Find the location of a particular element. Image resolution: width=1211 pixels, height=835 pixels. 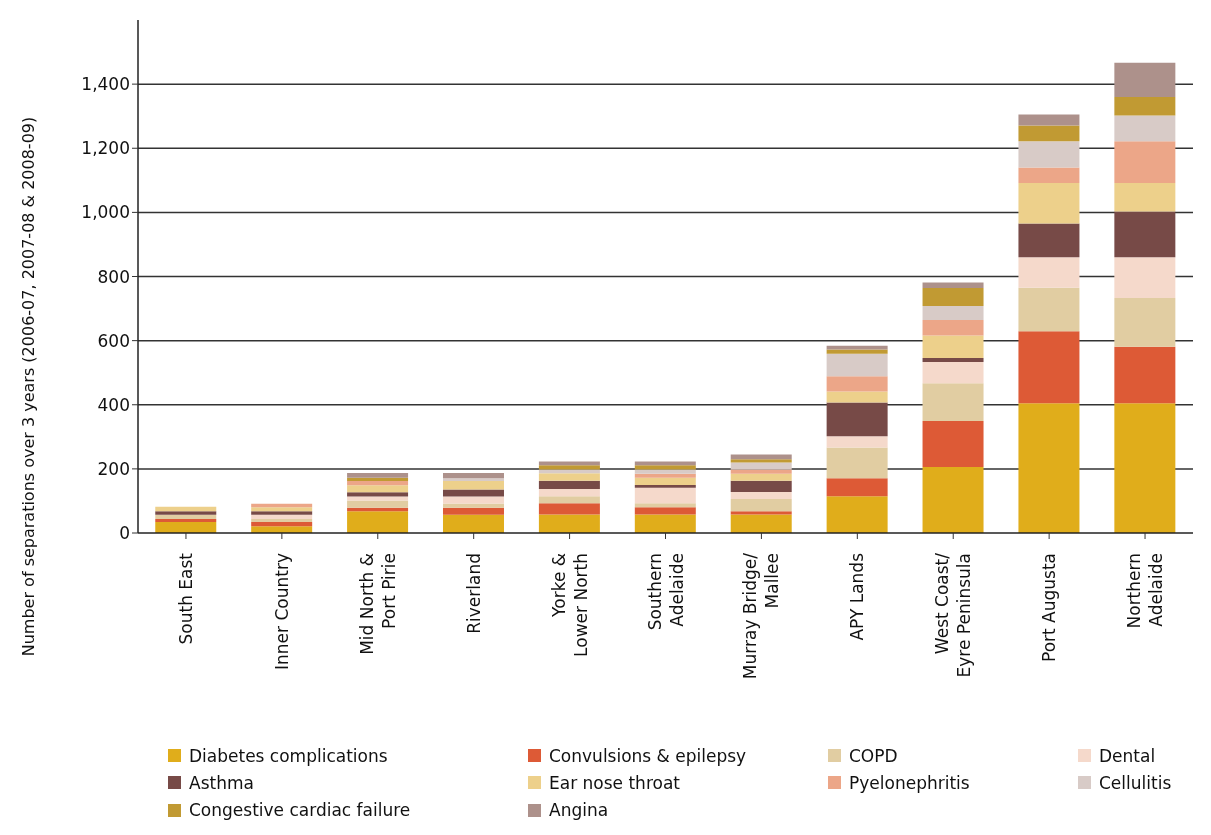

legend-label: Cellulitis is located at coordinates (1135, 782).